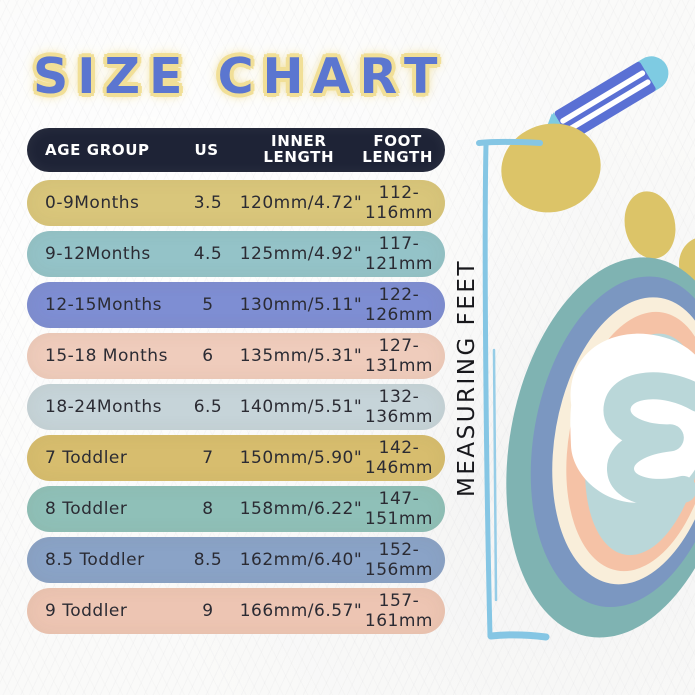 Image resolution: width=695 pixels, height=695 pixels. What do you see at coordinates (240, 76) in the screenshot?
I see `page-title: SIZE CHART` at bounding box center [240, 76].